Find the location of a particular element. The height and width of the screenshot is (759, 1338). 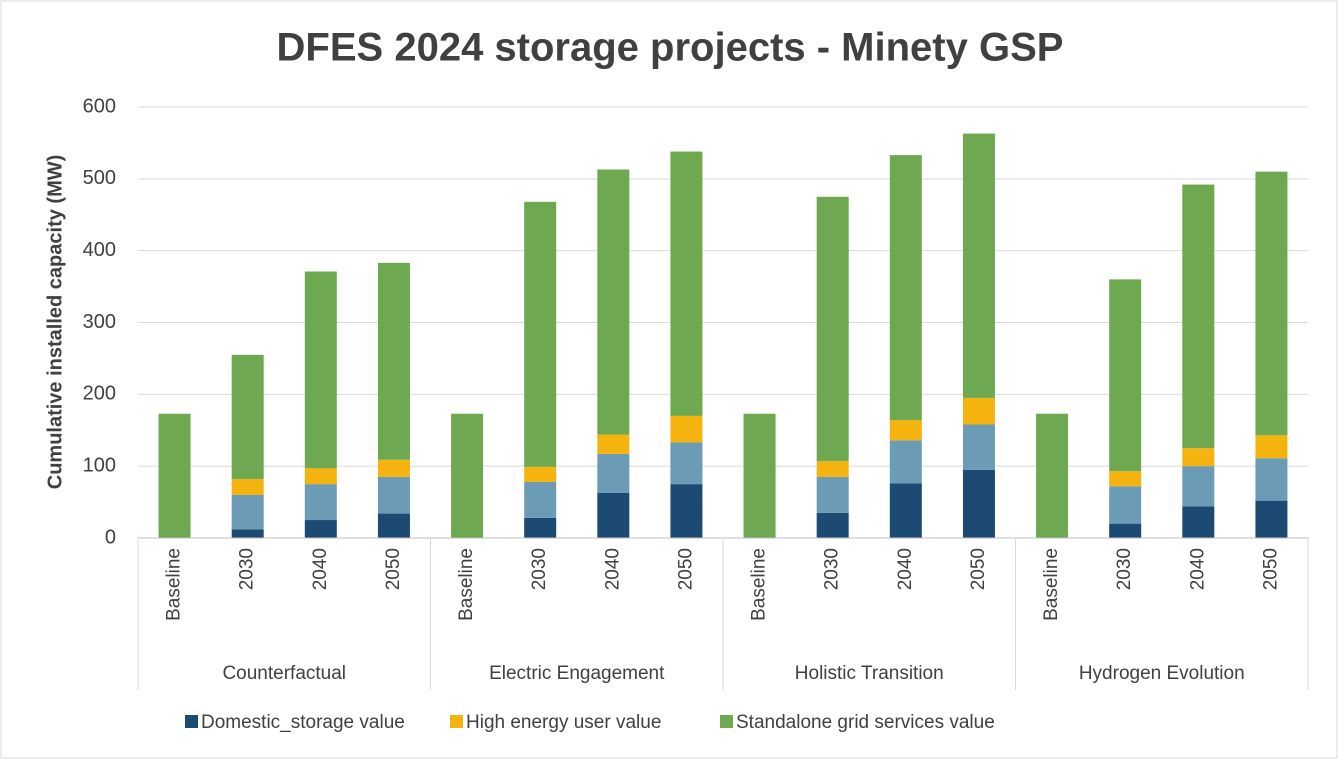

legend-label: Standalone grid services value is located at coordinates (865, 722).